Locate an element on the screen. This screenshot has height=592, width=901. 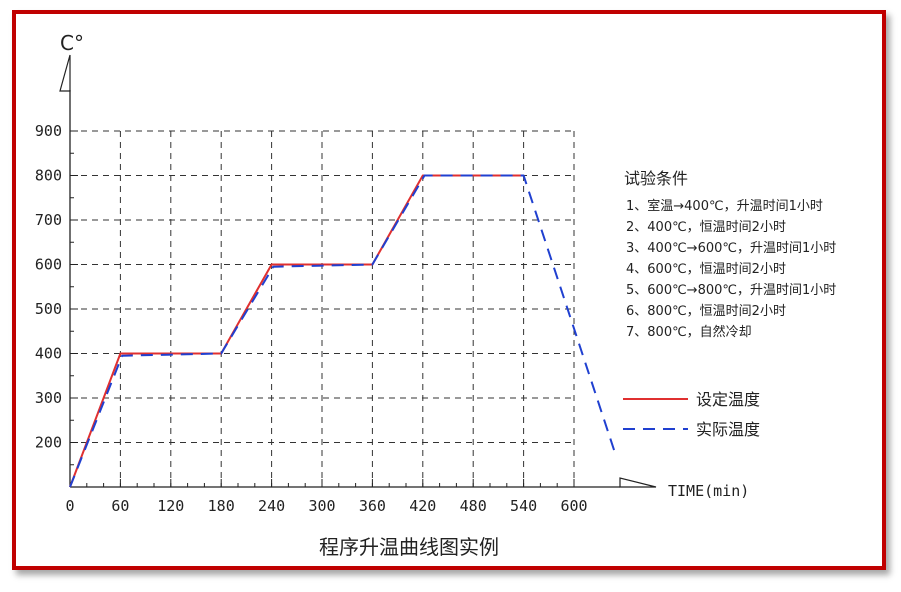
condition-item: 5、600℃→800℃，升温时间1小时 is located at coordinates (731, 290).